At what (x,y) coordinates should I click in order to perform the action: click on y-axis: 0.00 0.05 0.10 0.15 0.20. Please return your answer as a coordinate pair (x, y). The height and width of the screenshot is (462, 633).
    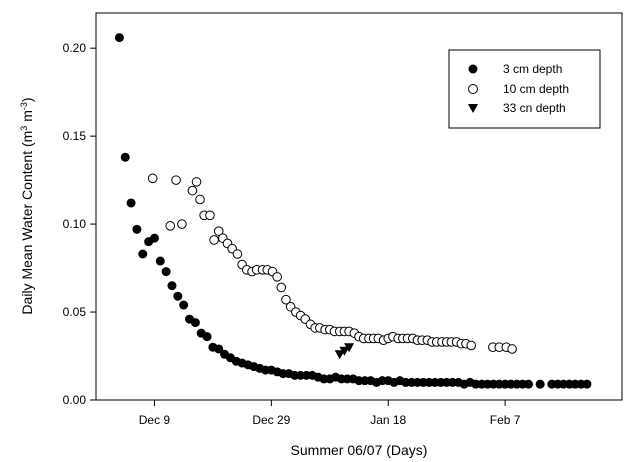
    Looking at the image, I should click on (79, 224).